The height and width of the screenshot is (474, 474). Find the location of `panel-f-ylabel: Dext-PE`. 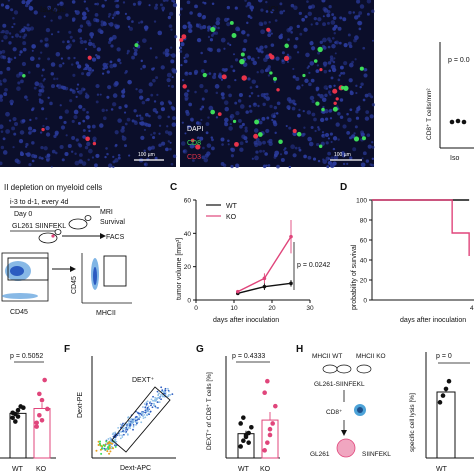

panel-f-ylabel: Dext-PE is located at coordinates (80, 405).